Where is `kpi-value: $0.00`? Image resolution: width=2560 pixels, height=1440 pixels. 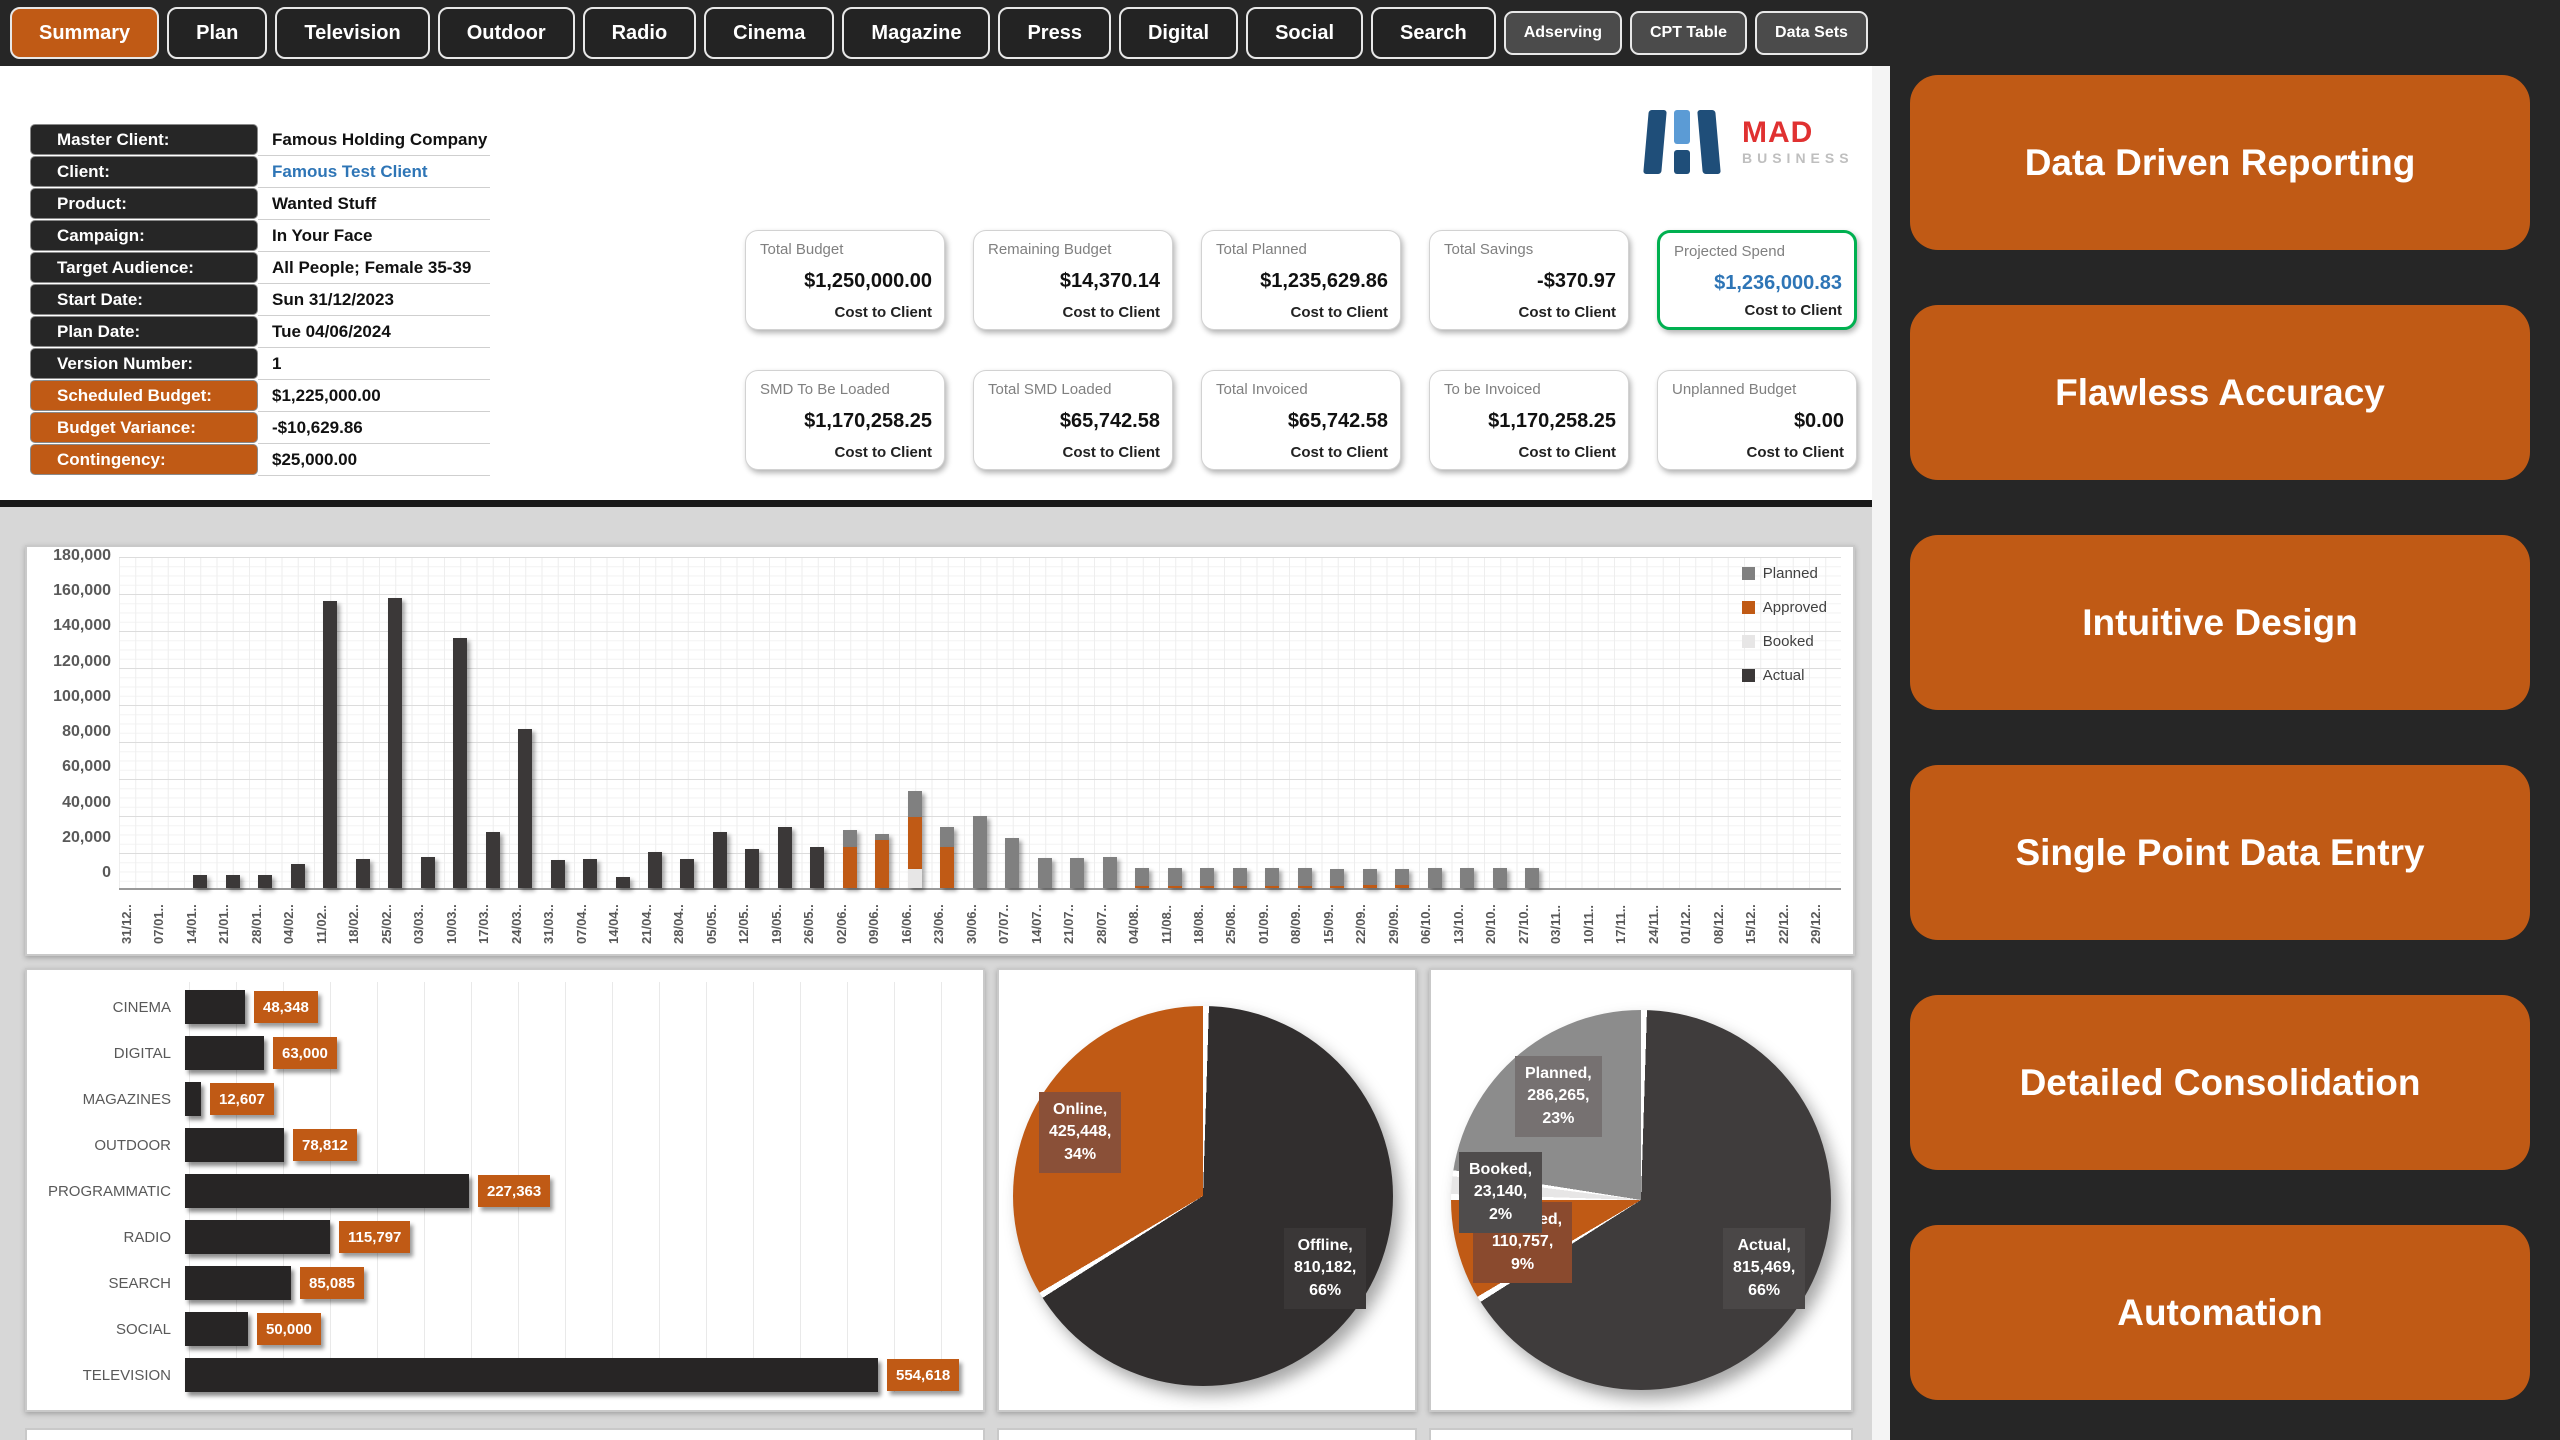 kpi-value: $0.00 is located at coordinates (1818, 421).